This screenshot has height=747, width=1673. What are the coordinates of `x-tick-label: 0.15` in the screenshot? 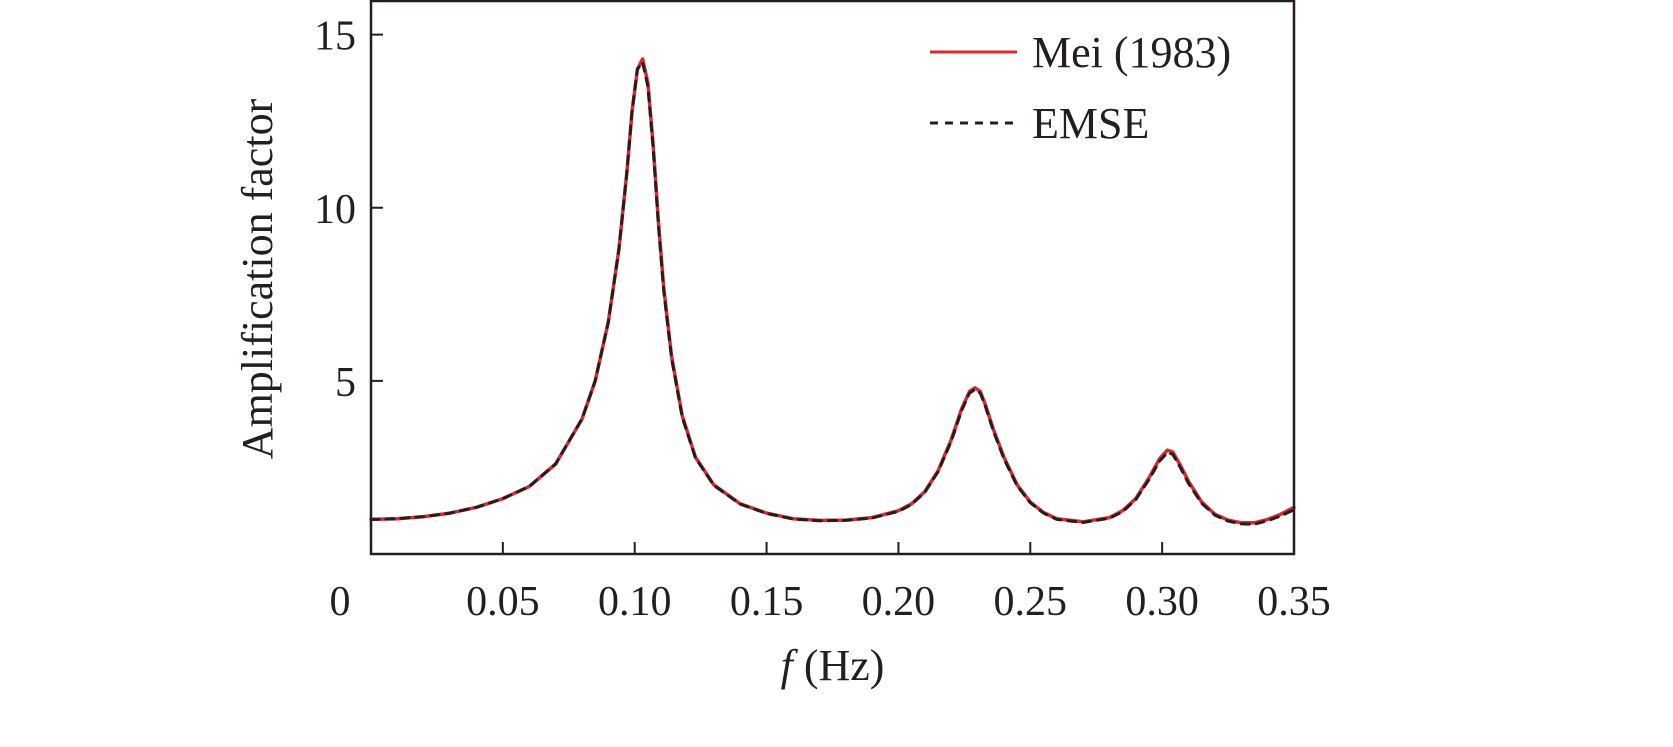 It's located at (767, 602).